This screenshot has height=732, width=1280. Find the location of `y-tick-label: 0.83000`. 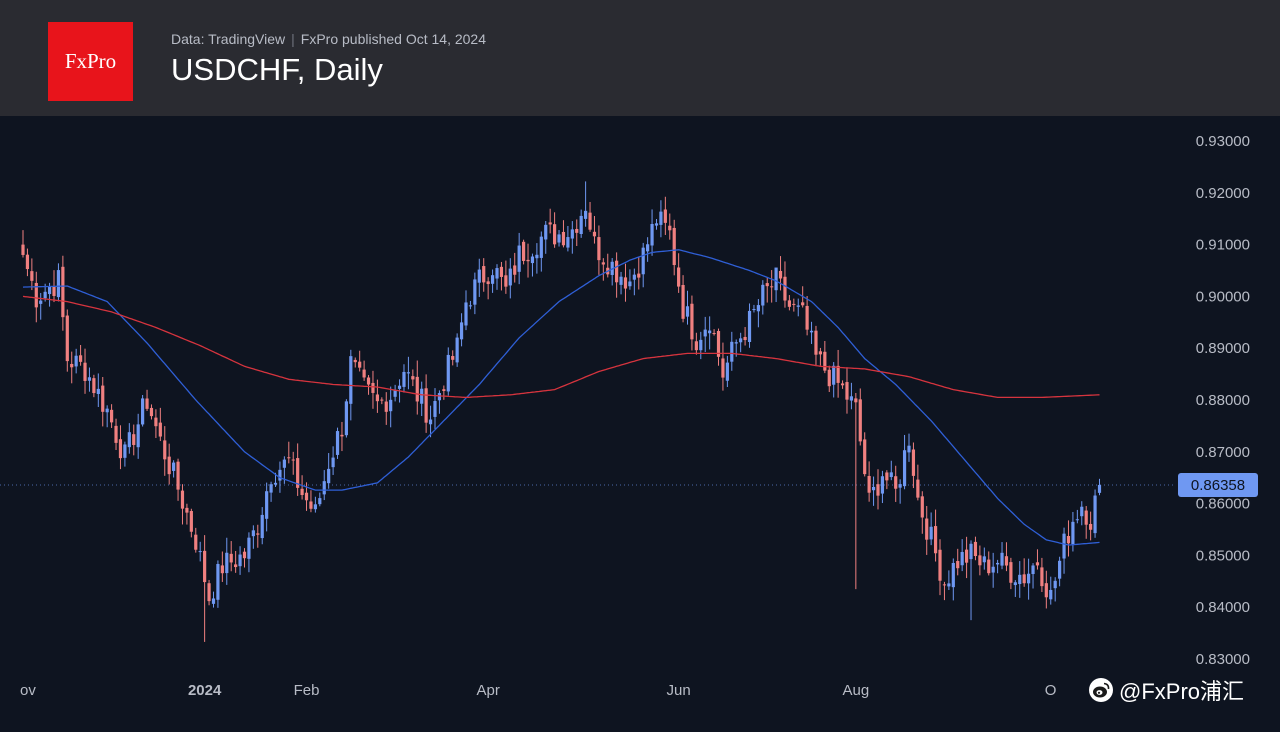

y-tick-label: 0.83000 is located at coordinates (1223, 659).